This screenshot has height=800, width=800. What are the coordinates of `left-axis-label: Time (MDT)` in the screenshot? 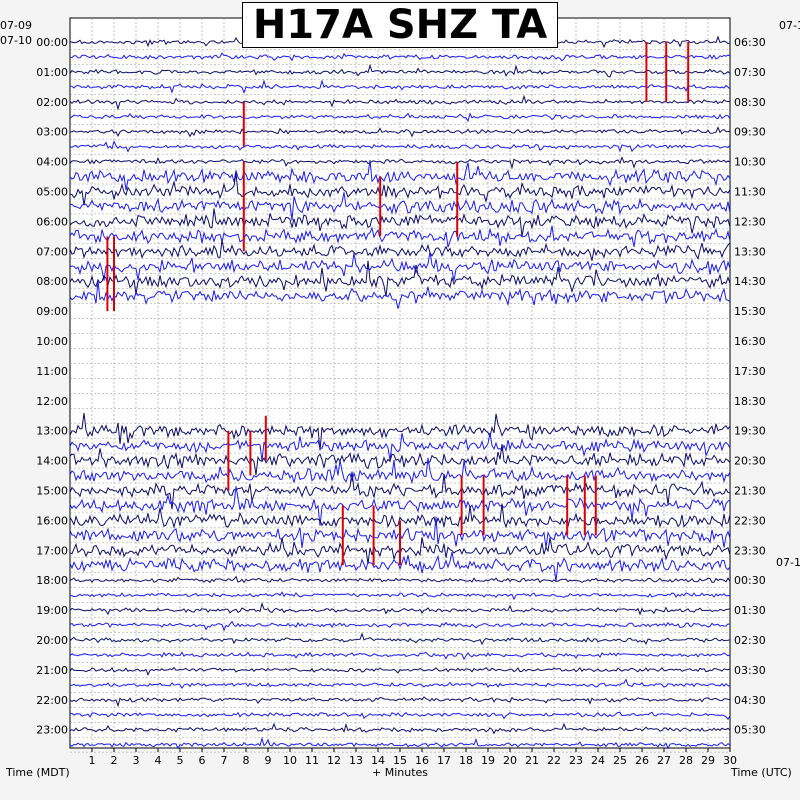 It's located at (38, 772).